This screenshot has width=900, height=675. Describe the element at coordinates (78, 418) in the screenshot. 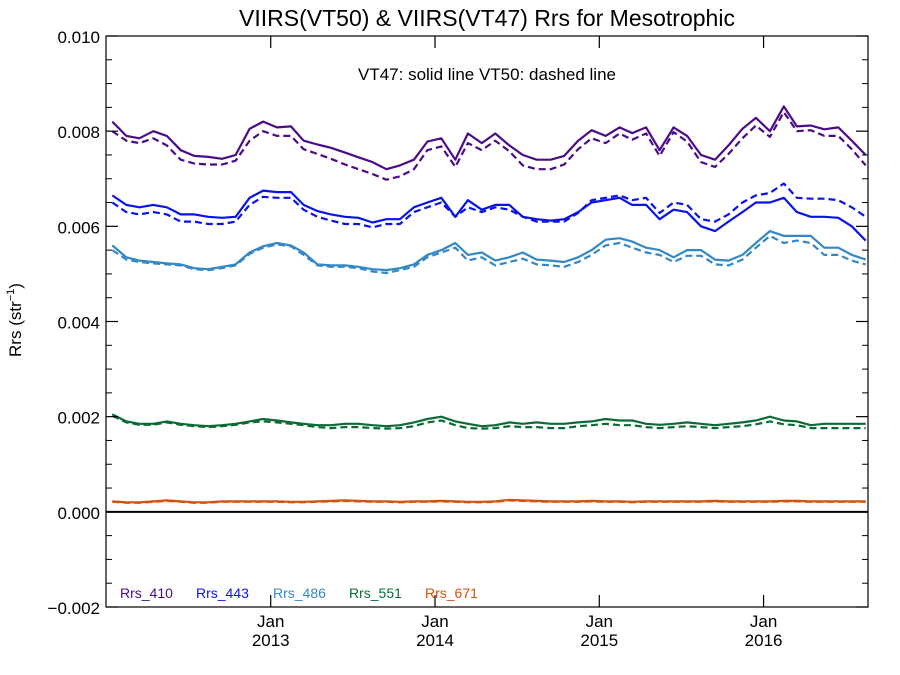

I see `y-tick-label: 0.002` at that location.